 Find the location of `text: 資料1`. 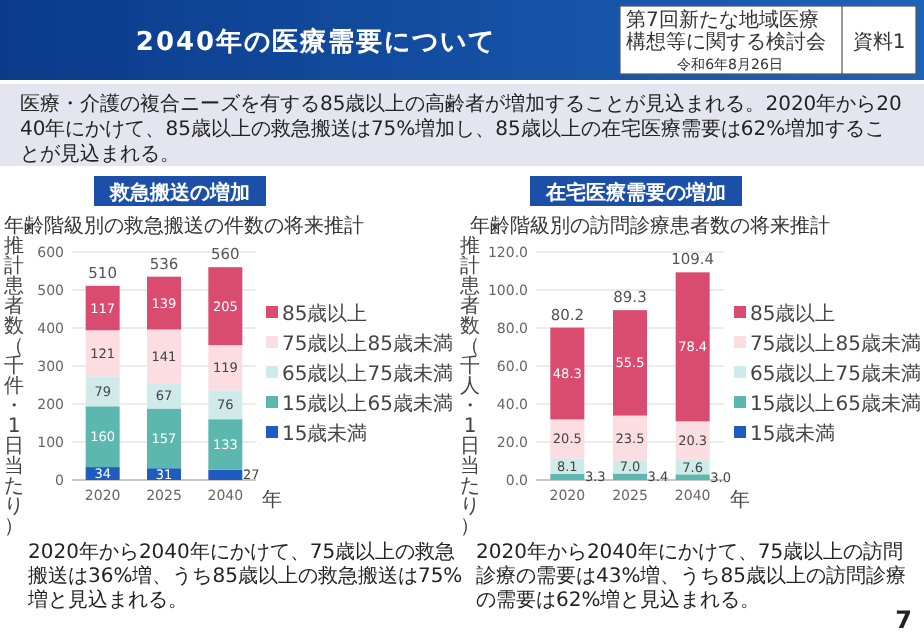

text: 資料1 is located at coordinates (879, 42).